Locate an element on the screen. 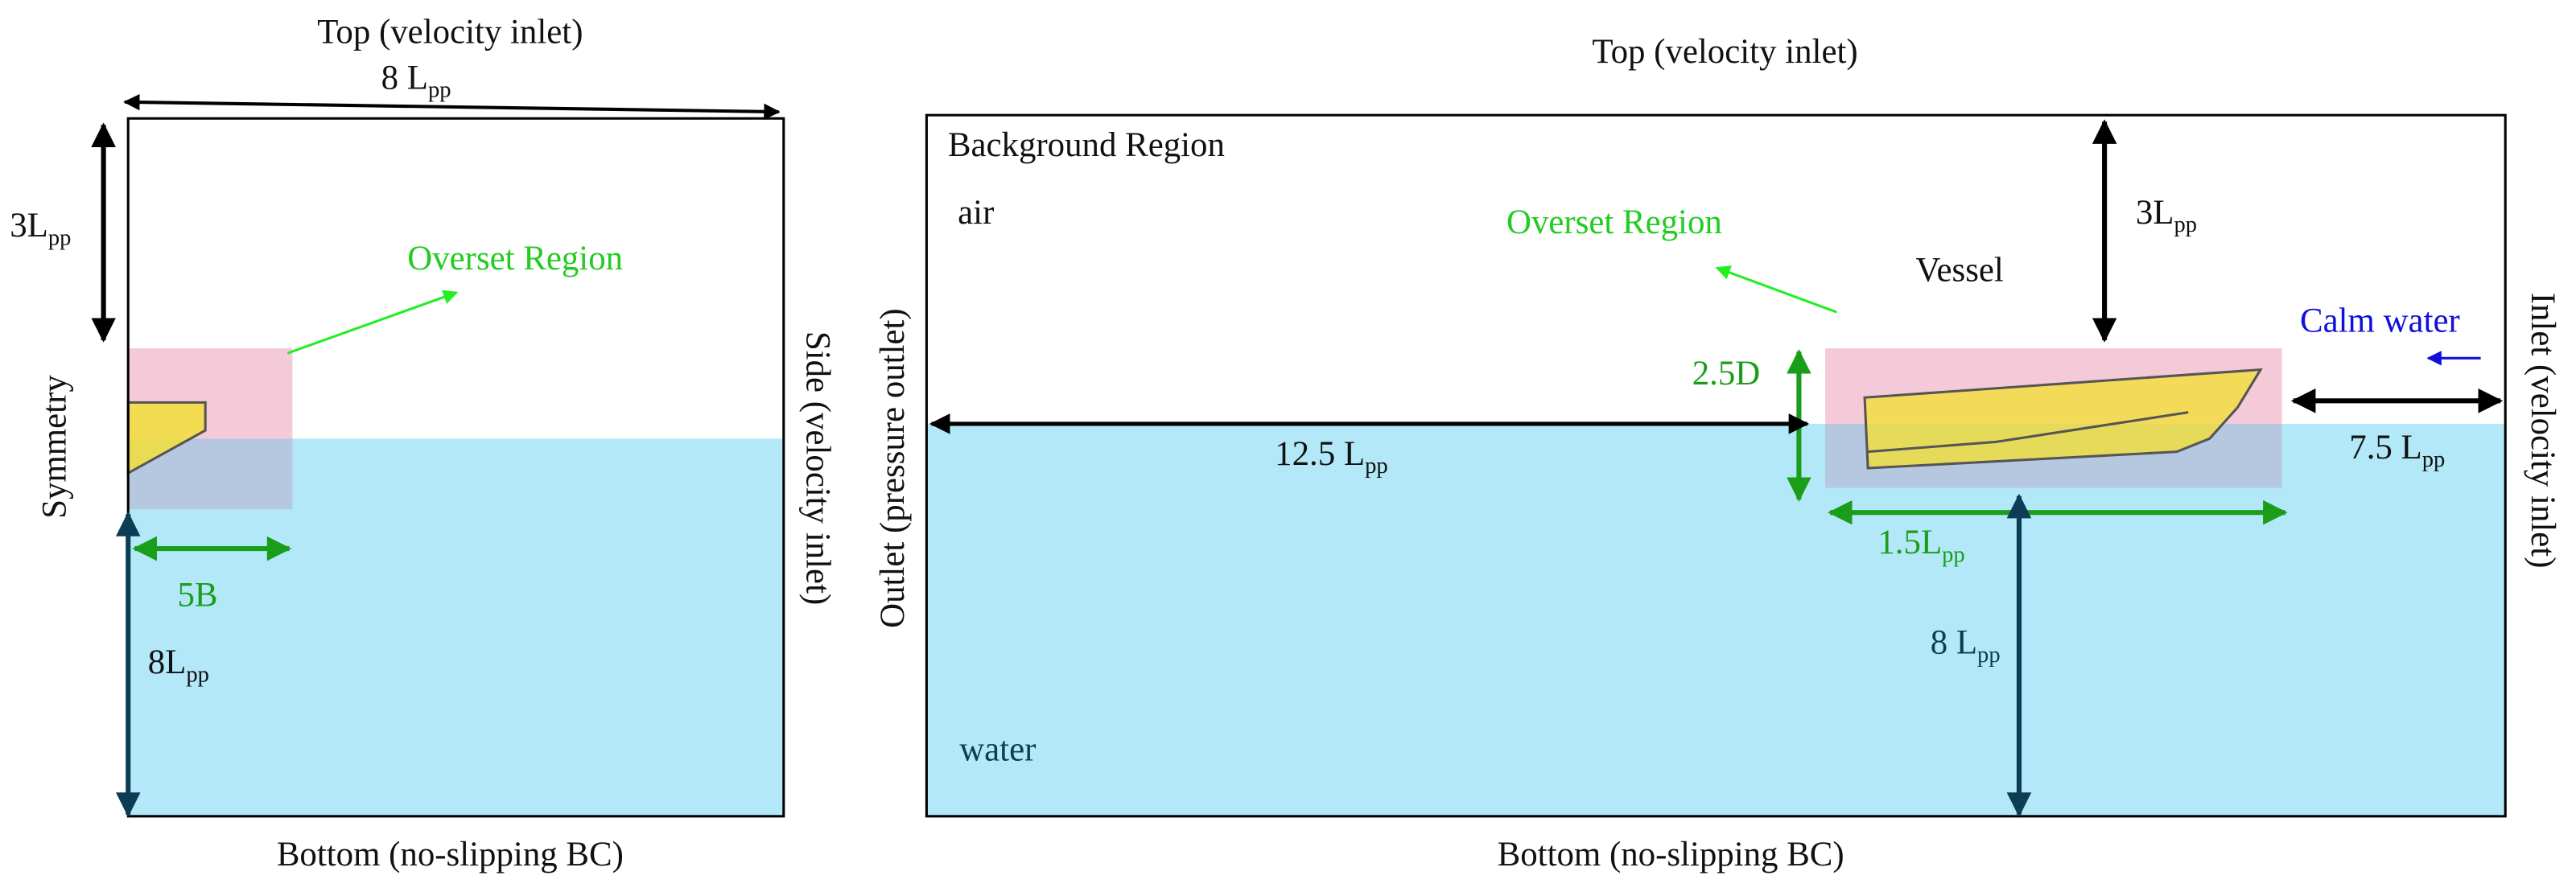 This screenshot has width=2576, height=892. outlet-label: Outlet (pressure outlet) is located at coordinates (893, 468).